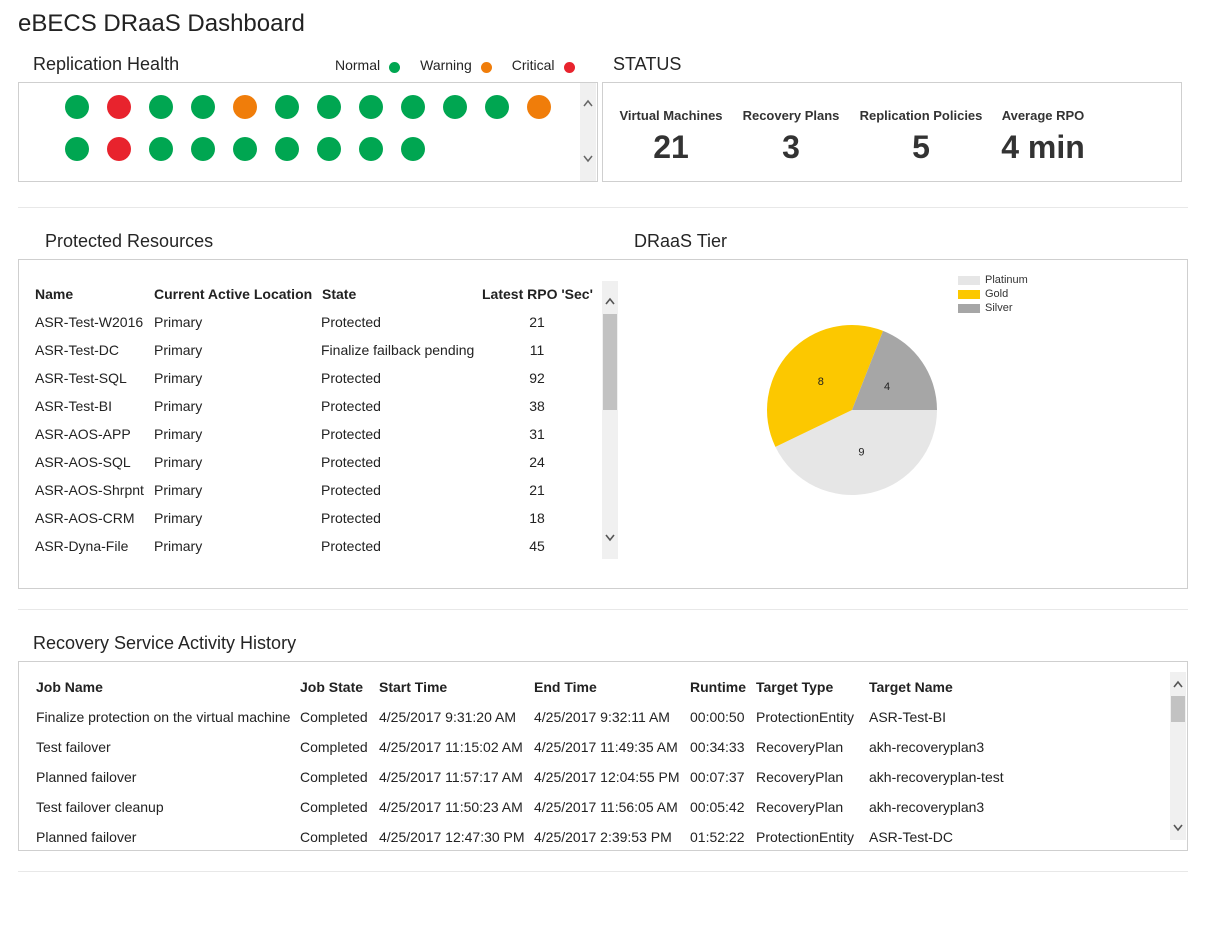 The image size is (1219, 941). Describe the element at coordinates (610, 420) in the screenshot. I see `protected-scrollbar` at that location.